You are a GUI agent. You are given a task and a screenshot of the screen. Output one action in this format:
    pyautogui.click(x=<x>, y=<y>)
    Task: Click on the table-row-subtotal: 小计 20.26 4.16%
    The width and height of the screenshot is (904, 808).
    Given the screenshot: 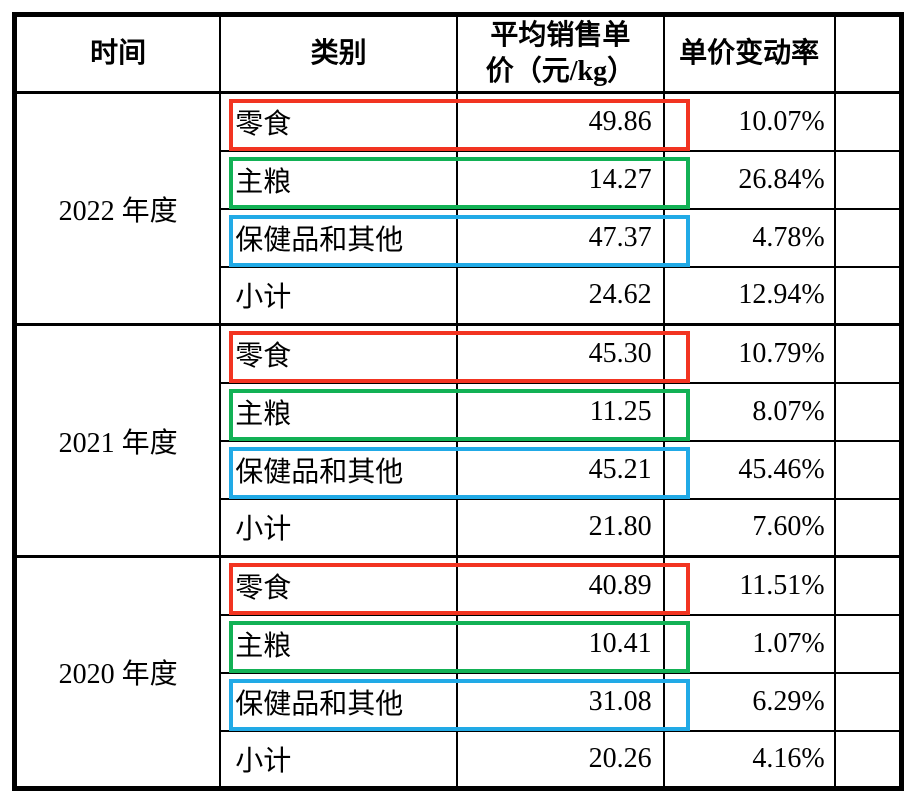 What is the action you would take?
    pyautogui.click(x=459, y=759)
    